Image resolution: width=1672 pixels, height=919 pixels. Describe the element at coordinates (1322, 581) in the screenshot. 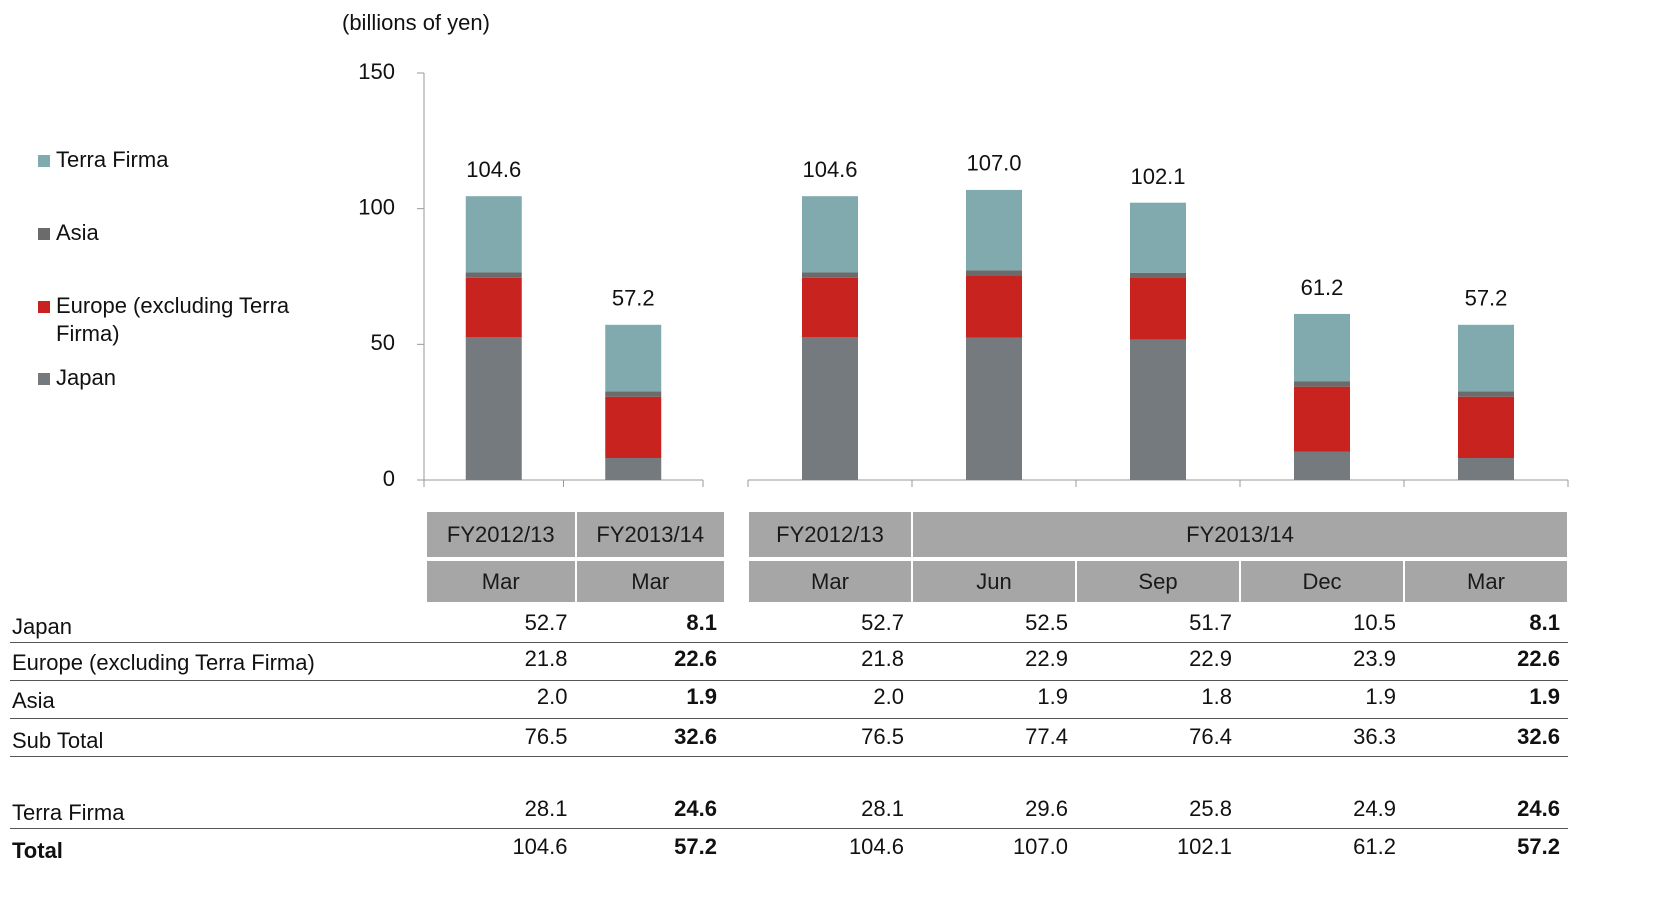

I see `category-header: Dec` at that location.